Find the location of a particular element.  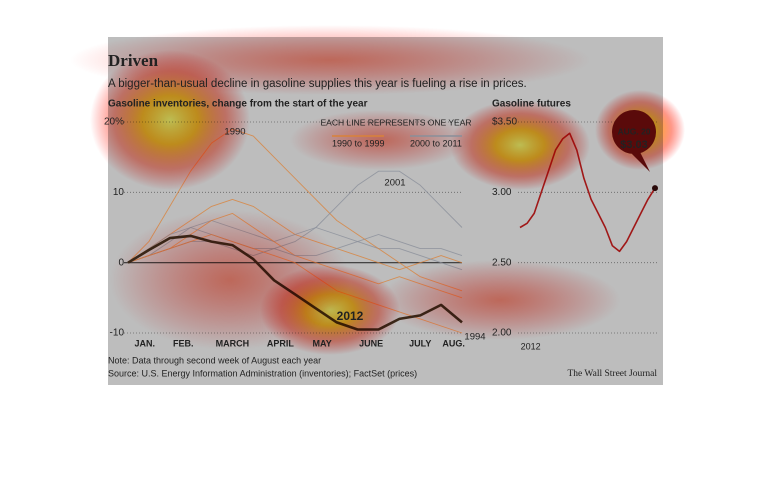

x-tick-label: MARCH is located at coordinates (233, 343).